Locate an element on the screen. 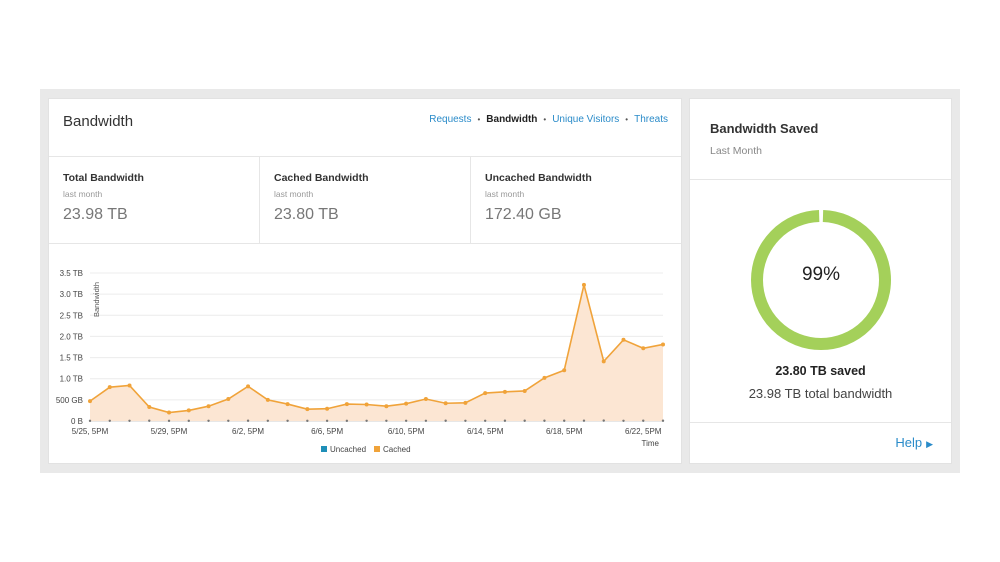 This screenshot has height=562, width=1000. saved-title: Bandwidth Saved is located at coordinates (764, 128).